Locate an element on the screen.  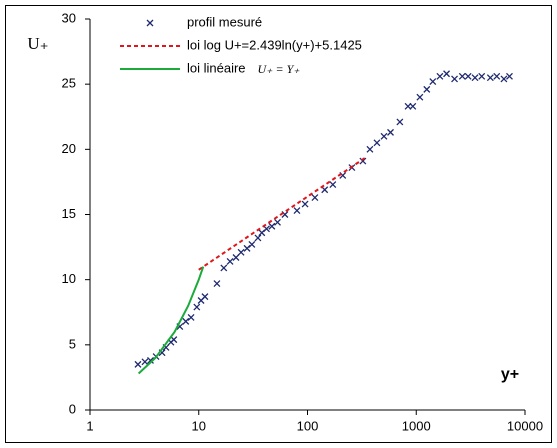
legend-label: loi log U+=2.439ln(y+)+5.1425 is located at coordinates (274, 44).